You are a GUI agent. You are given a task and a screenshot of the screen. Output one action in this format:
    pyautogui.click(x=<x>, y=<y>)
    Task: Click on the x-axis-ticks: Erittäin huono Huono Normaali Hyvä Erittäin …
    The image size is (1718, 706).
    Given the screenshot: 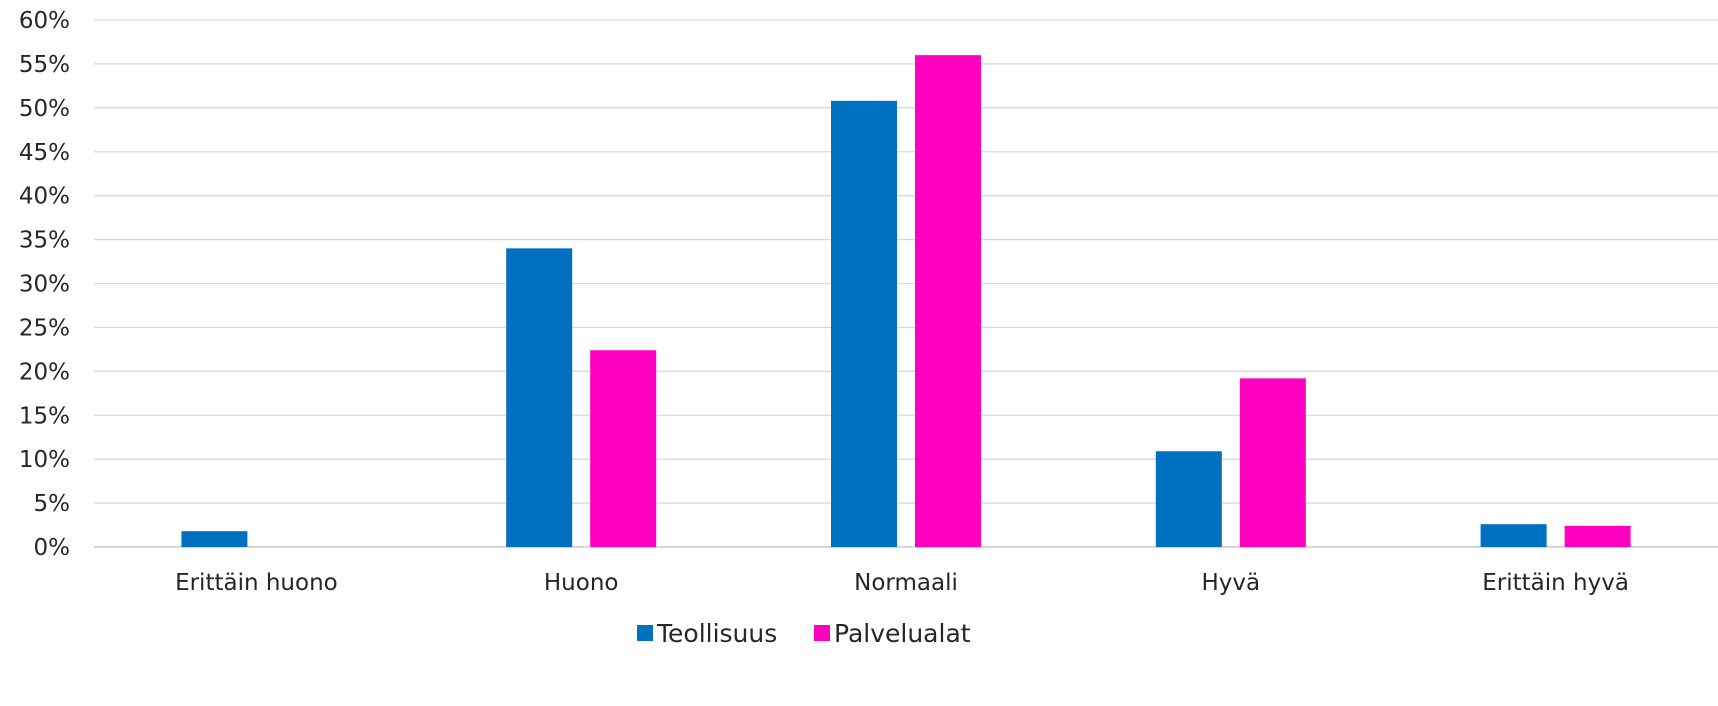 What is the action you would take?
    pyautogui.click(x=902, y=583)
    